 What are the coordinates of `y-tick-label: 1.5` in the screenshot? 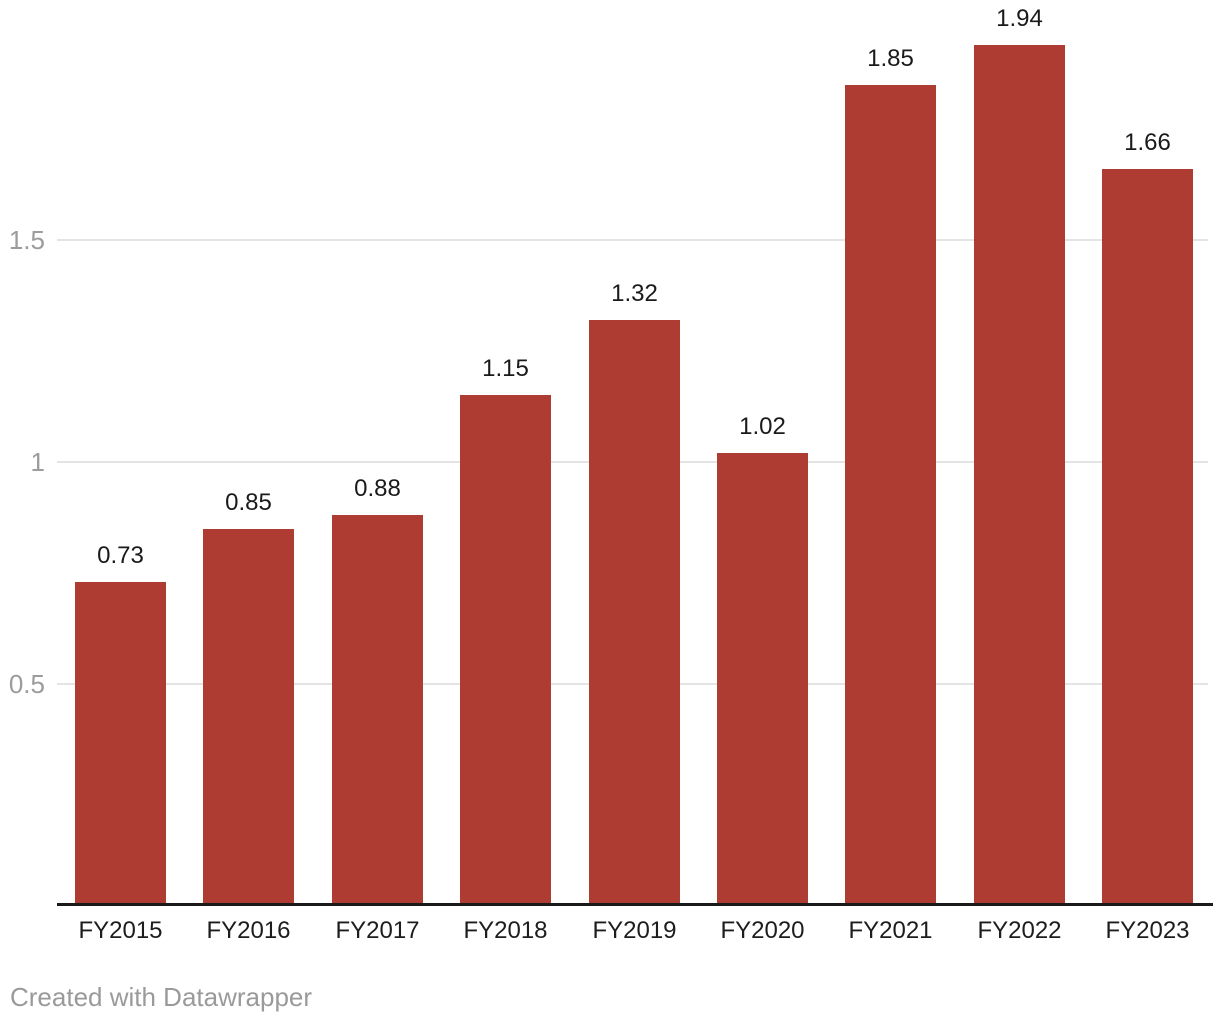 It's located at (26, 240).